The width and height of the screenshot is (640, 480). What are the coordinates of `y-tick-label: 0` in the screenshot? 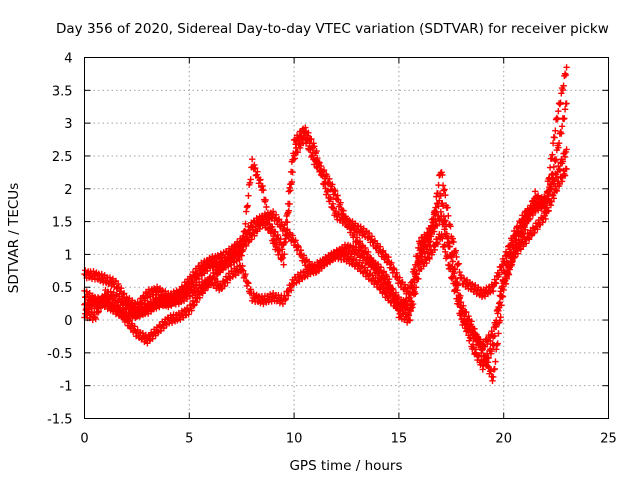 It's located at (68, 321).